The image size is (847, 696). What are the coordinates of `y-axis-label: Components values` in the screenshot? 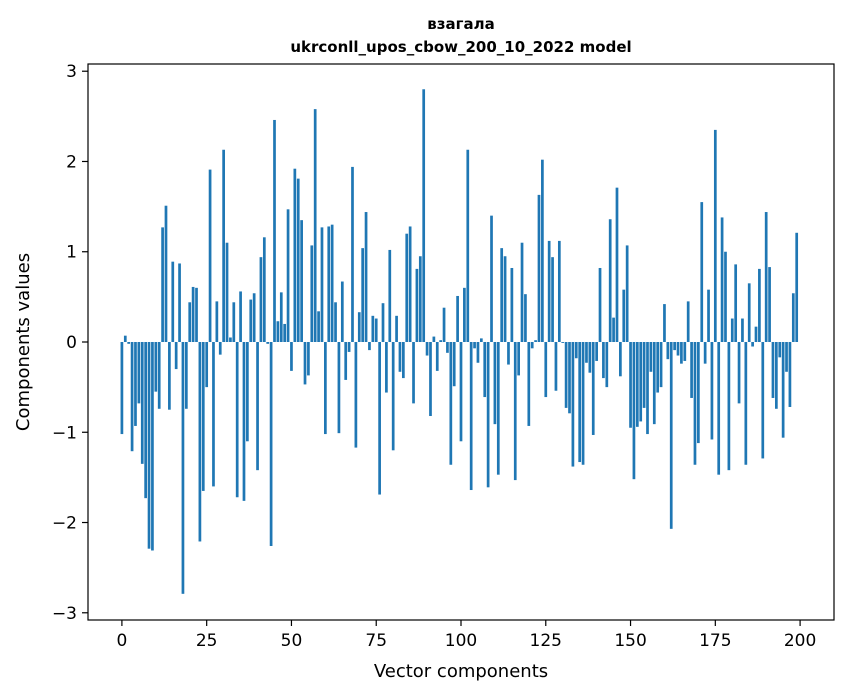 It's located at (23, 342).